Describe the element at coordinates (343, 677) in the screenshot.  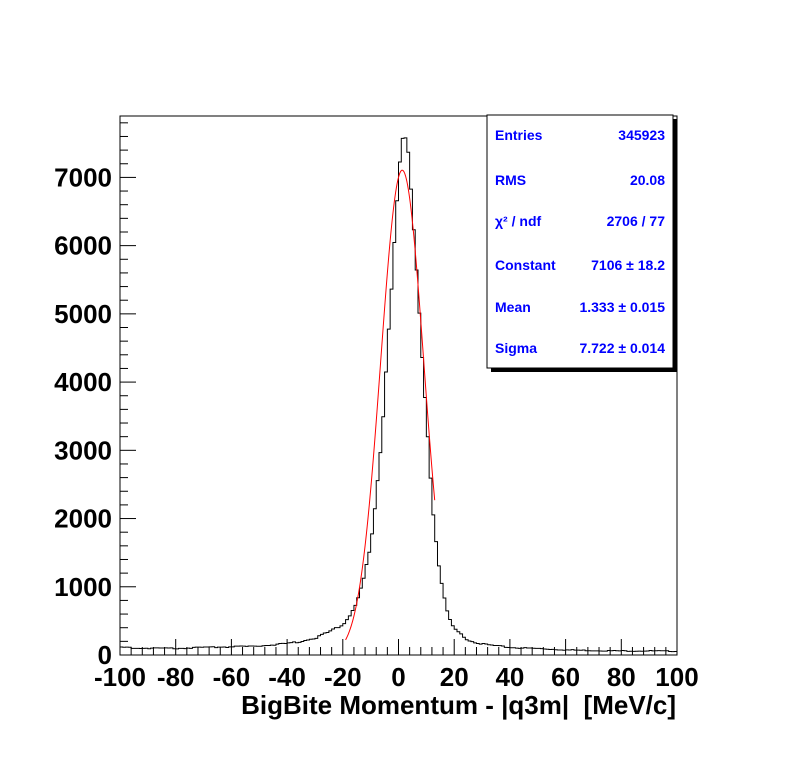
I see `x-tick-label: -20` at that location.